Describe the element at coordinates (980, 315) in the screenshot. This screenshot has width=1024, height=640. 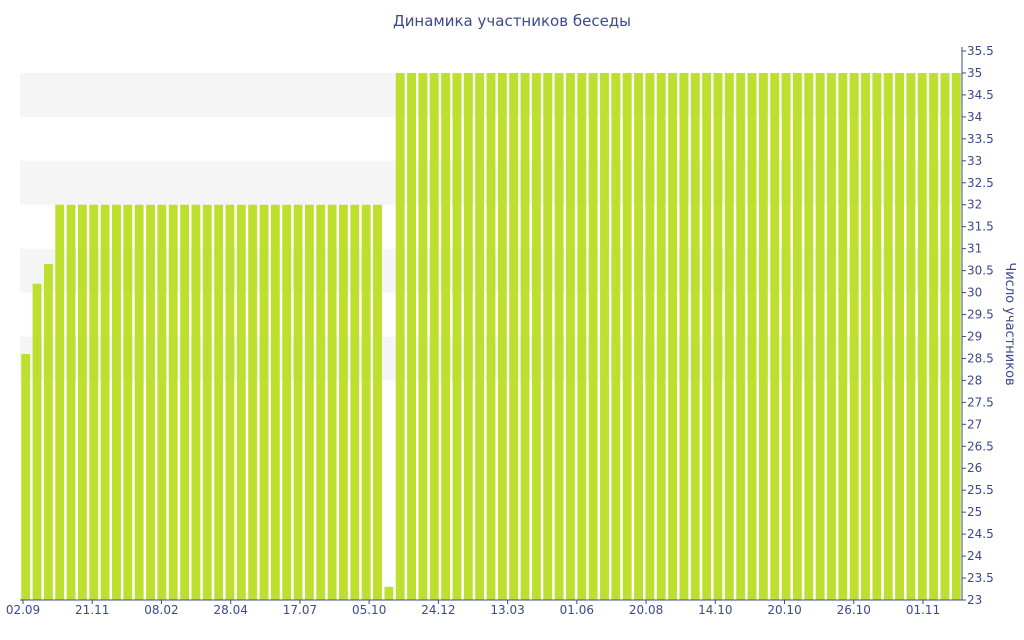
I see `y-tick-label: 29.5` at that location.